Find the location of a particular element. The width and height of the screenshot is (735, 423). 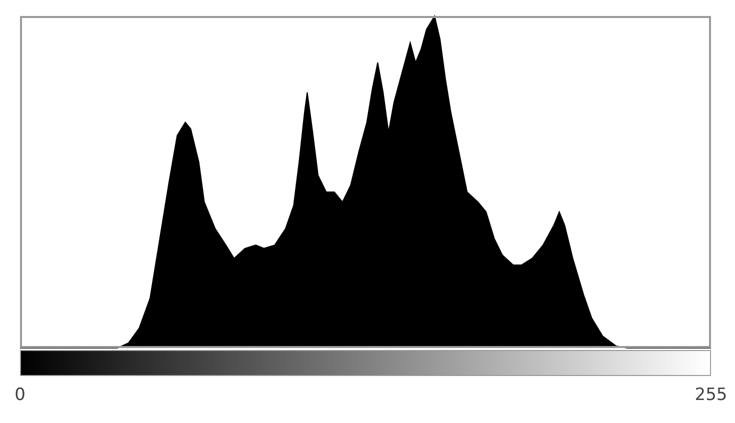

x-tick-label: 0 is located at coordinates (20, 395).